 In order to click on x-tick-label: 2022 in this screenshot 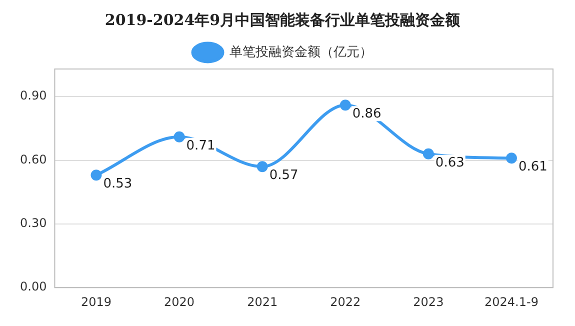, I will do `click(345, 301)`.